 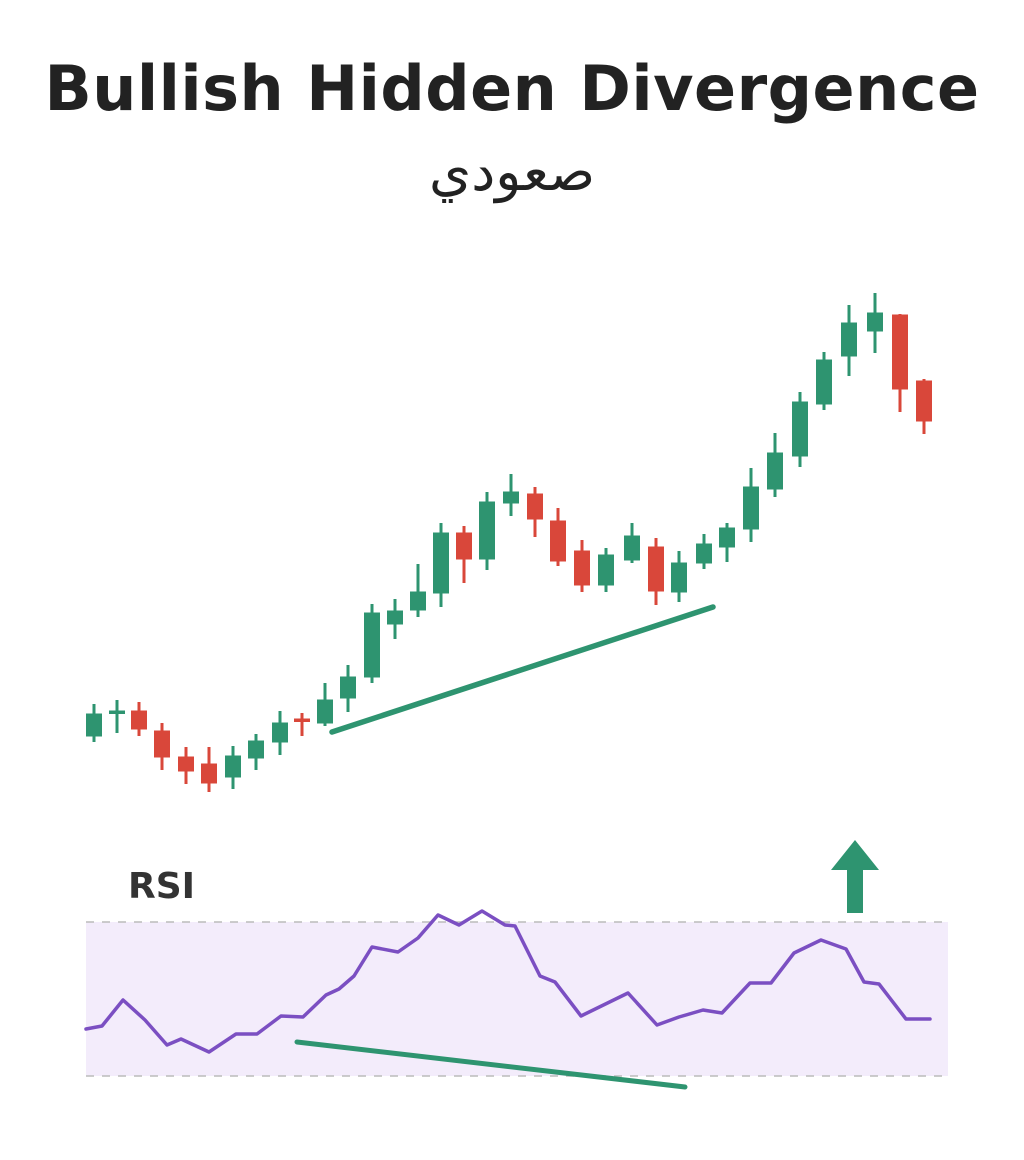 I want to click on price-higher-low-trendline, so click(x=522, y=669).